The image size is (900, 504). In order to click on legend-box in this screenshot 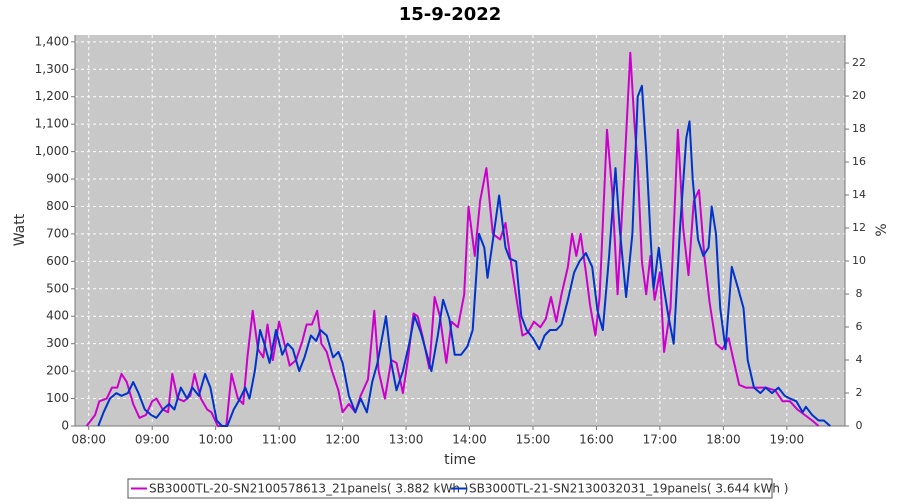, I will do `click(450, 488)`.